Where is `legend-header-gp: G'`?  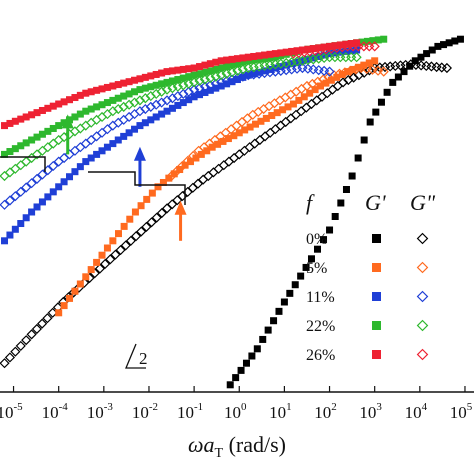 legend-header-gp: G' is located at coordinates (375, 202).